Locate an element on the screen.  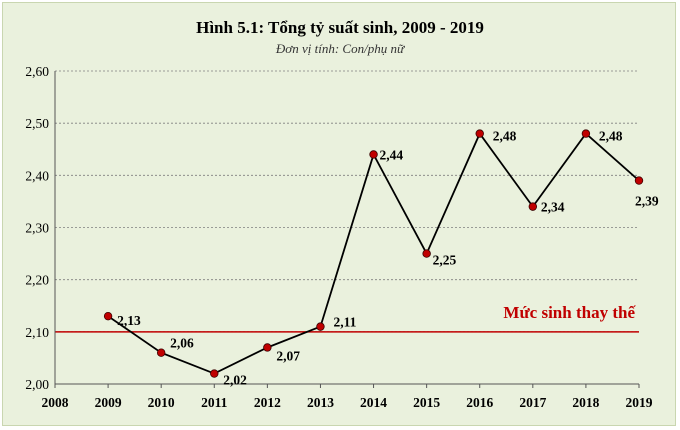
x-tick-label: 2015 is located at coordinates (426, 402).